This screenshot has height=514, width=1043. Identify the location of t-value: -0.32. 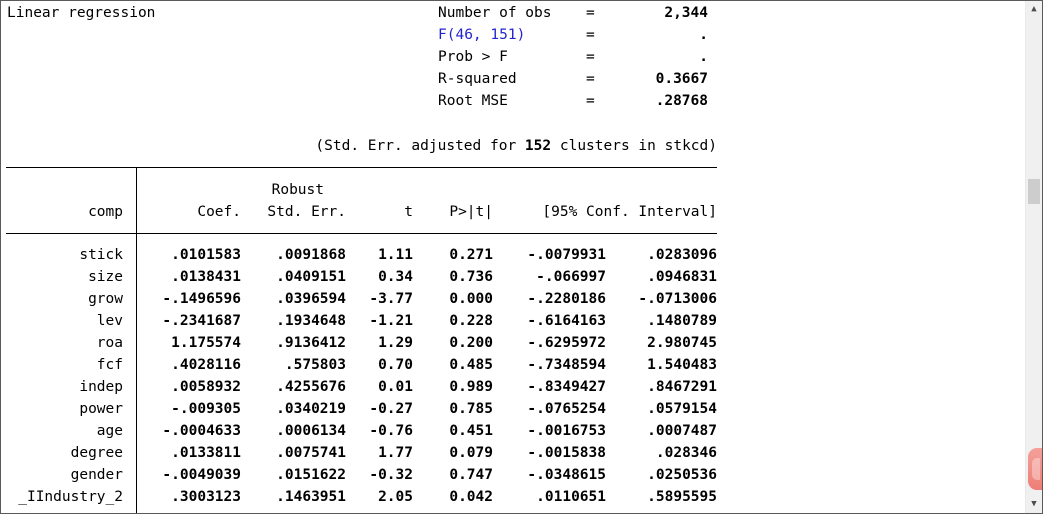
(391, 475).